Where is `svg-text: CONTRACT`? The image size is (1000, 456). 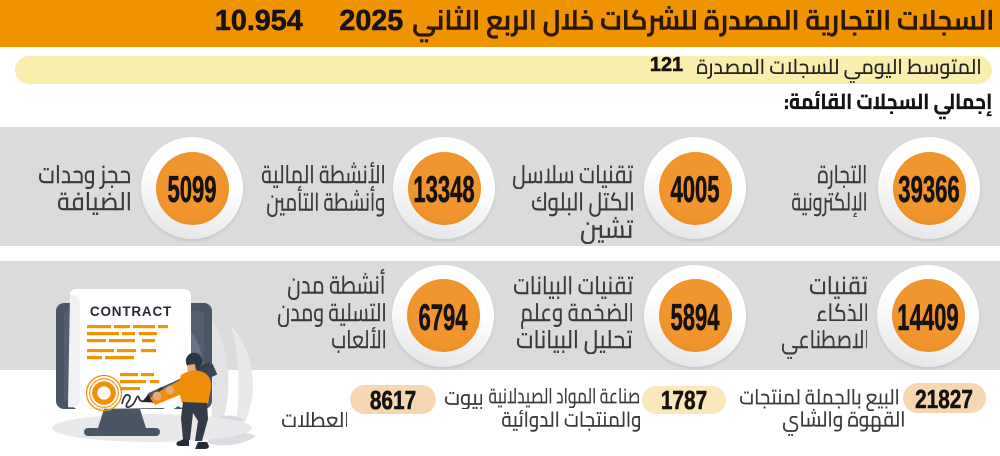 svg-text: CONTRACT is located at coordinates (131, 311).